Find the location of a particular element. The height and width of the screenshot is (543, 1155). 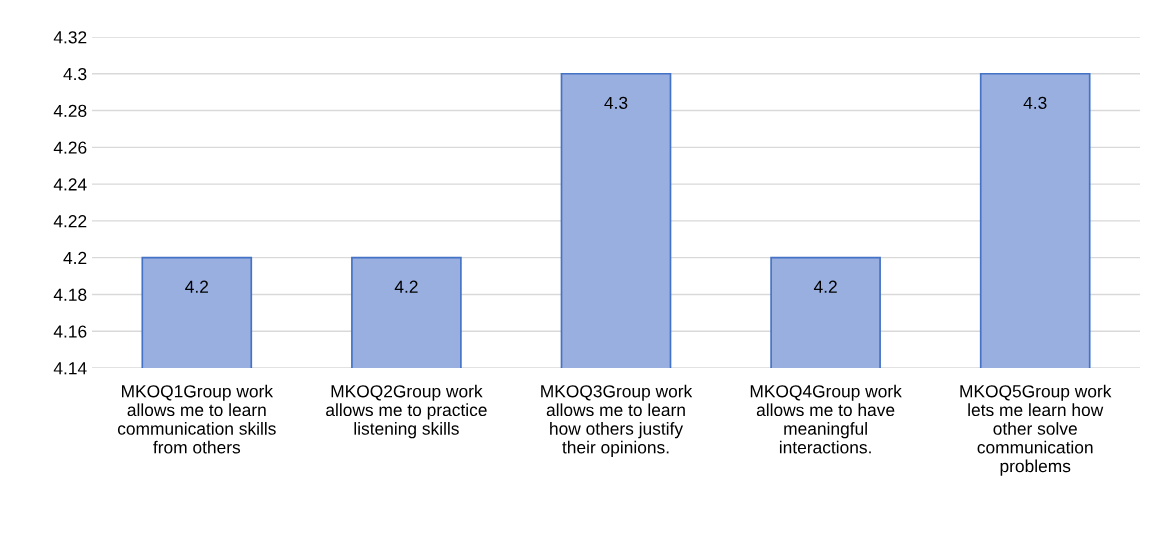

y-tick-label: 4.26 is located at coordinates (70, 147).